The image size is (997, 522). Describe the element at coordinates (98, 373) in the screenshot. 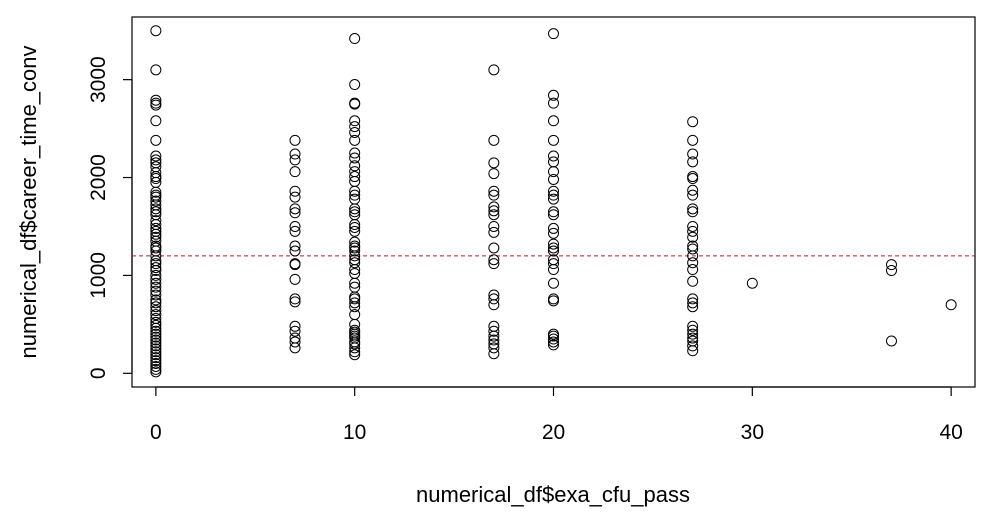

I see `y-tick-label: 0` at that location.